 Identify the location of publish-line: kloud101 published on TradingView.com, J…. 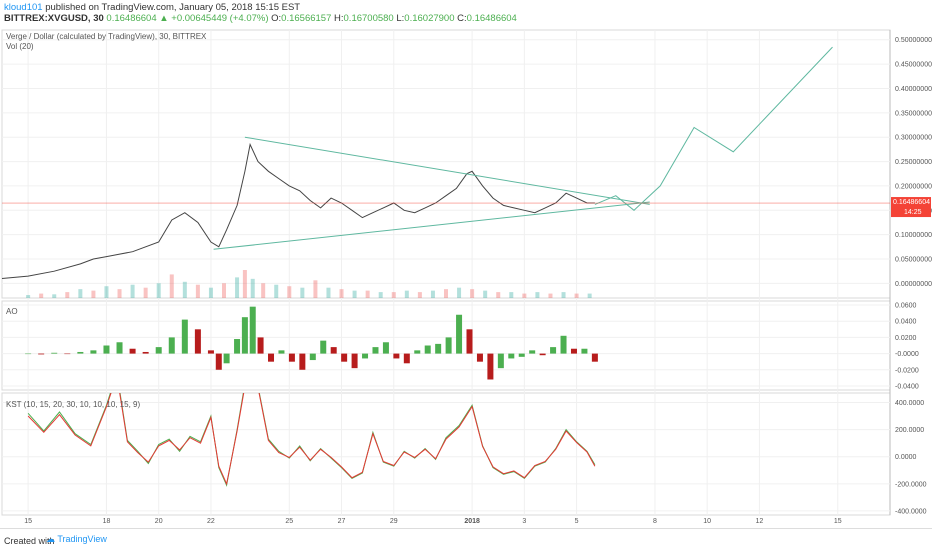
(152, 7).